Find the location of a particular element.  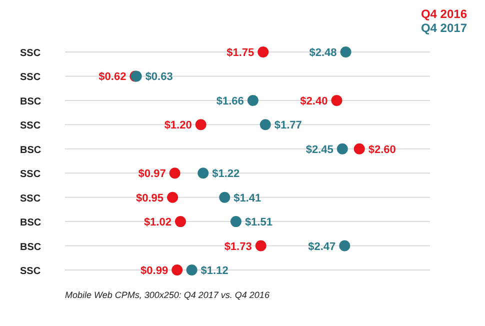

data-label: $1.77 is located at coordinates (288, 126).